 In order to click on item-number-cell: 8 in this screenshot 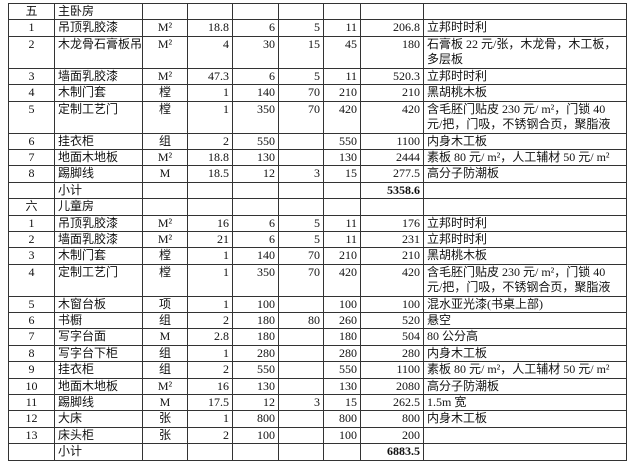, I will do `click(31, 174)`.